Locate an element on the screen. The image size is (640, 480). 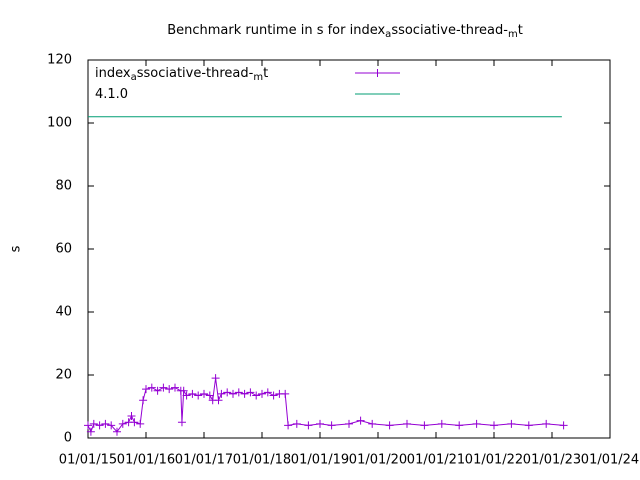
y-tick-label: 20 is located at coordinates (63, 375).